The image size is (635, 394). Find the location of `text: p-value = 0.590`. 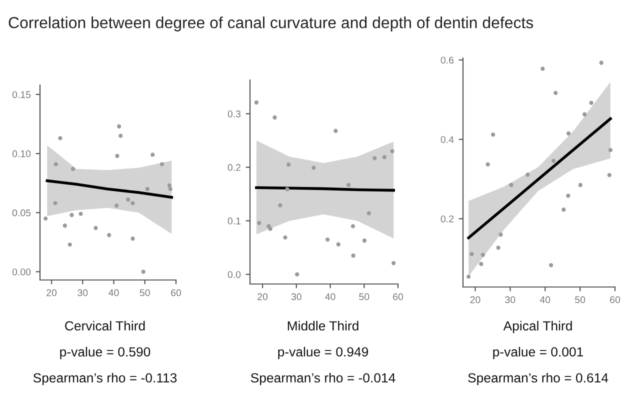

text: p-value = 0.590 is located at coordinates (105, 353).